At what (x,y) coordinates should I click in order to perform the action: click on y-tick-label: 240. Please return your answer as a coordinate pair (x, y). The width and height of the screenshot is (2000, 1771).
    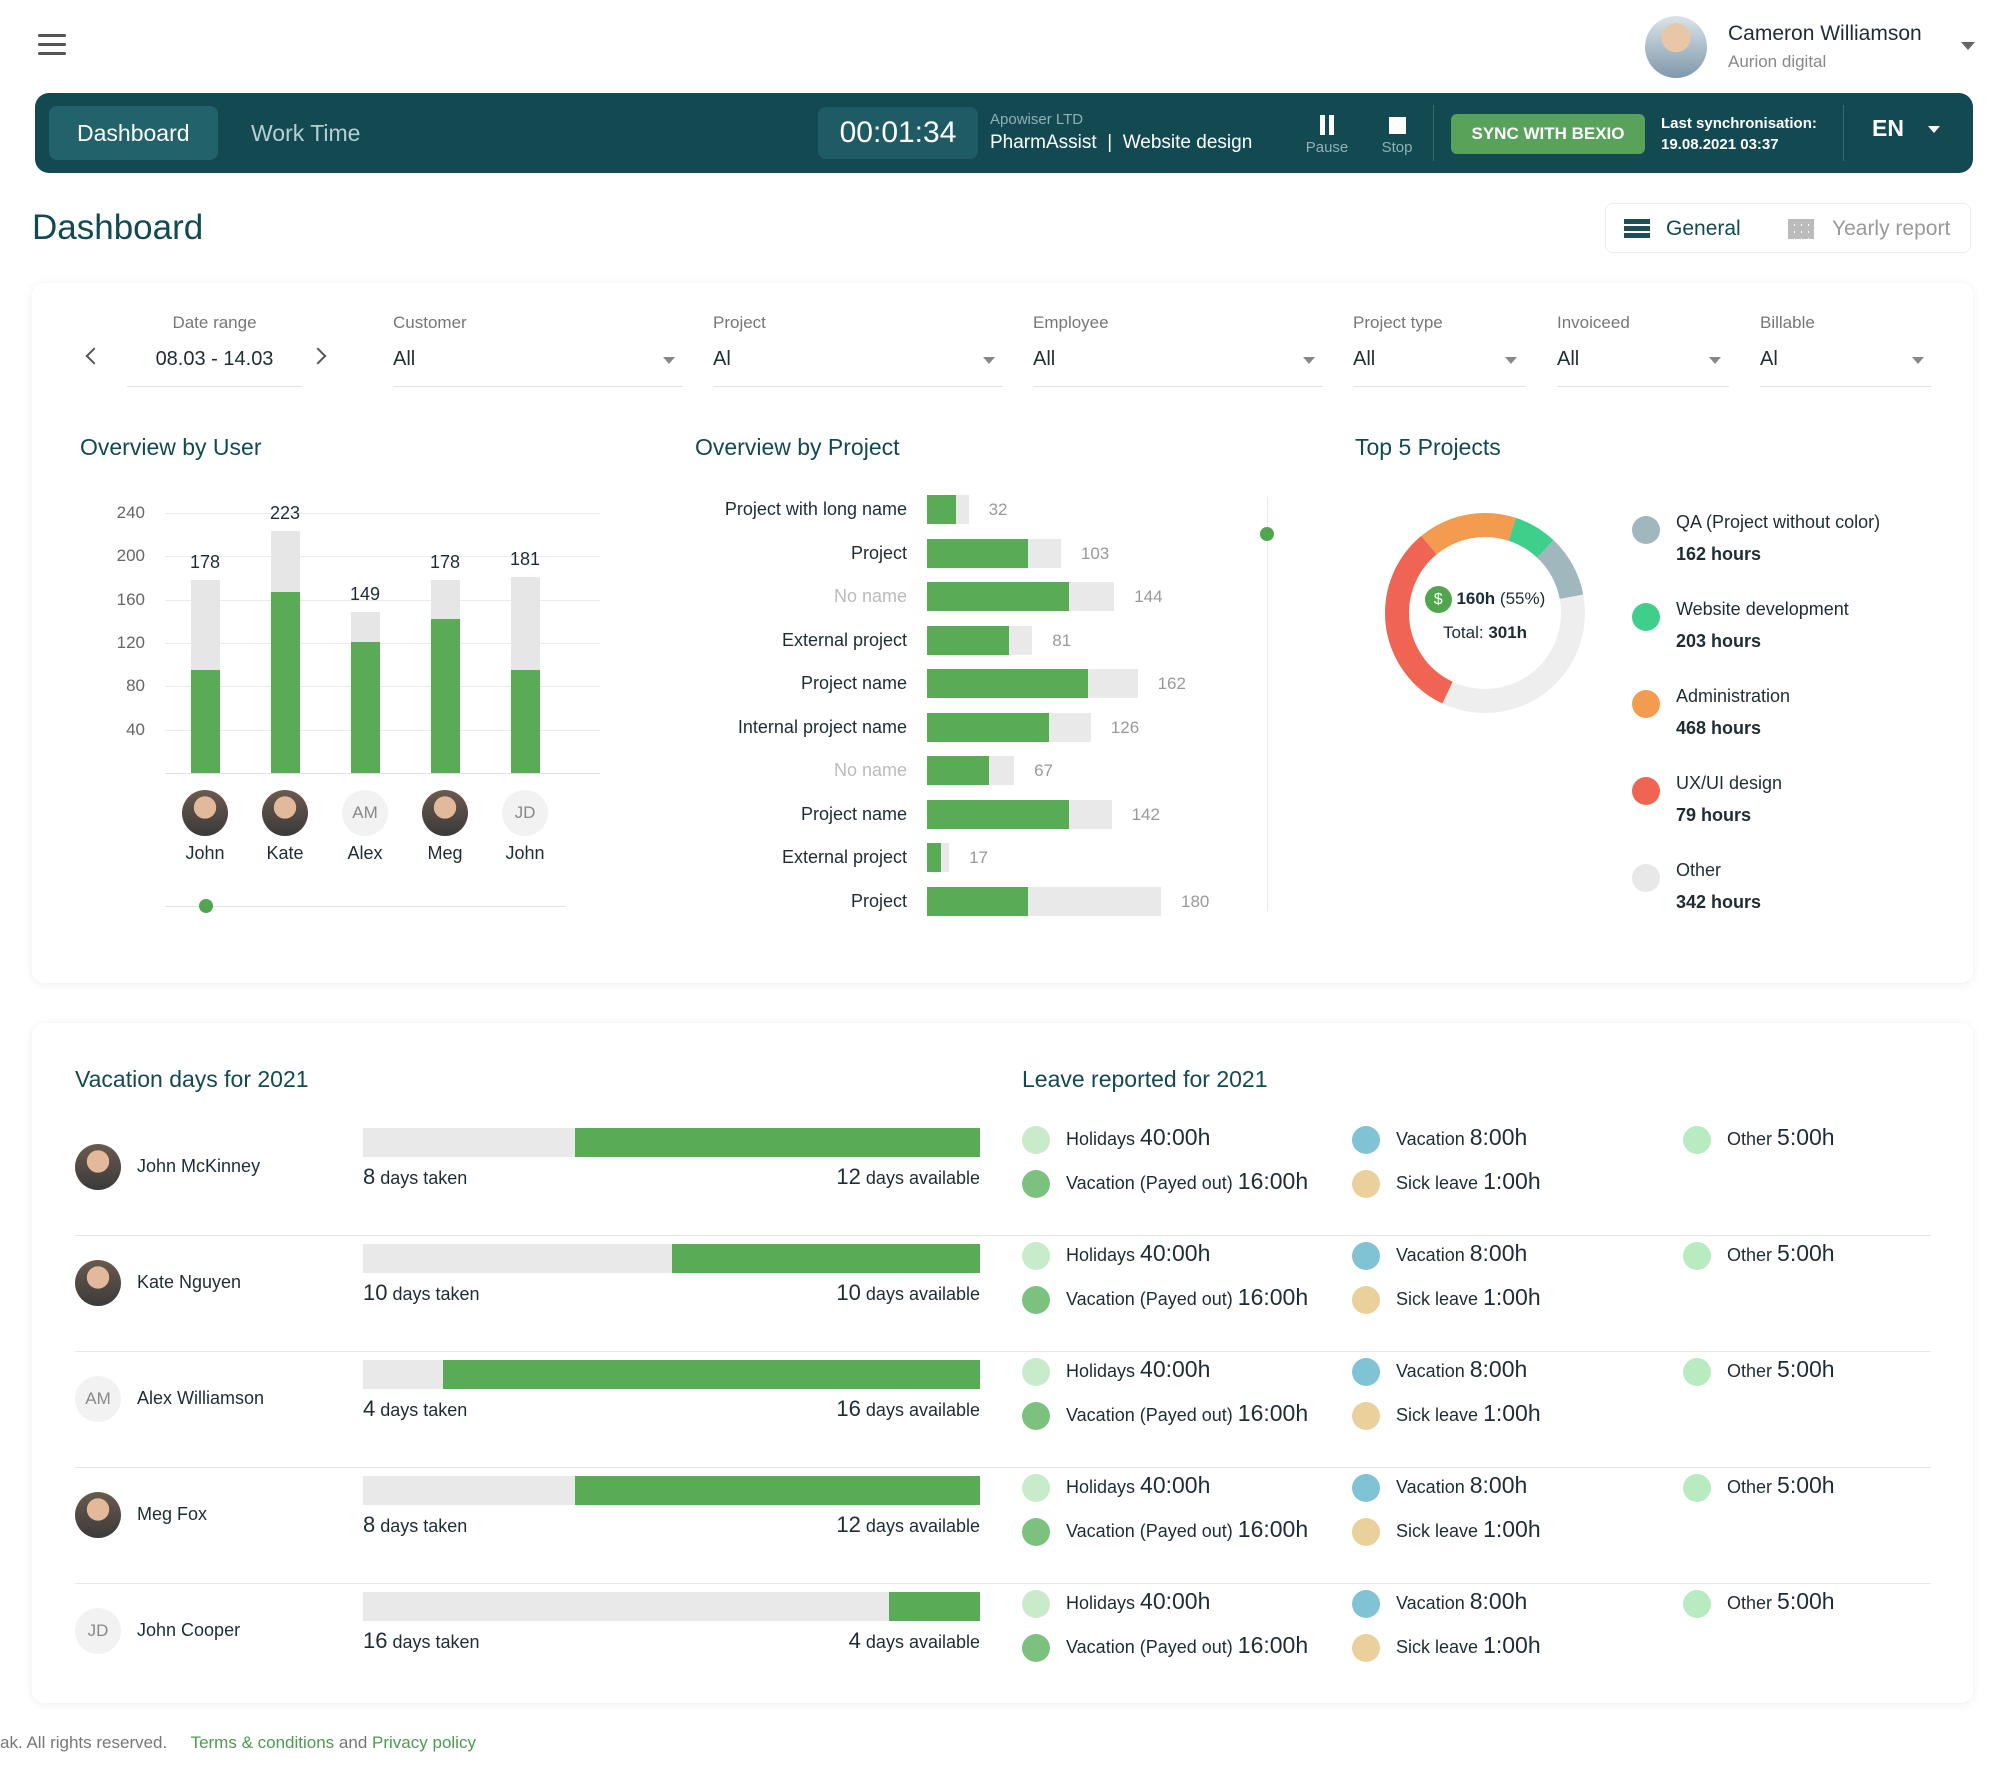
    Looking at the image, I should click on (130, 512).